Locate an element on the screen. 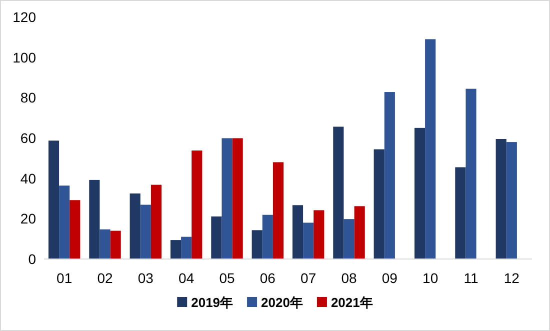 This screenshot has height=331, width=550. legend-label: 2019年 is located at coordinates (212, 302).